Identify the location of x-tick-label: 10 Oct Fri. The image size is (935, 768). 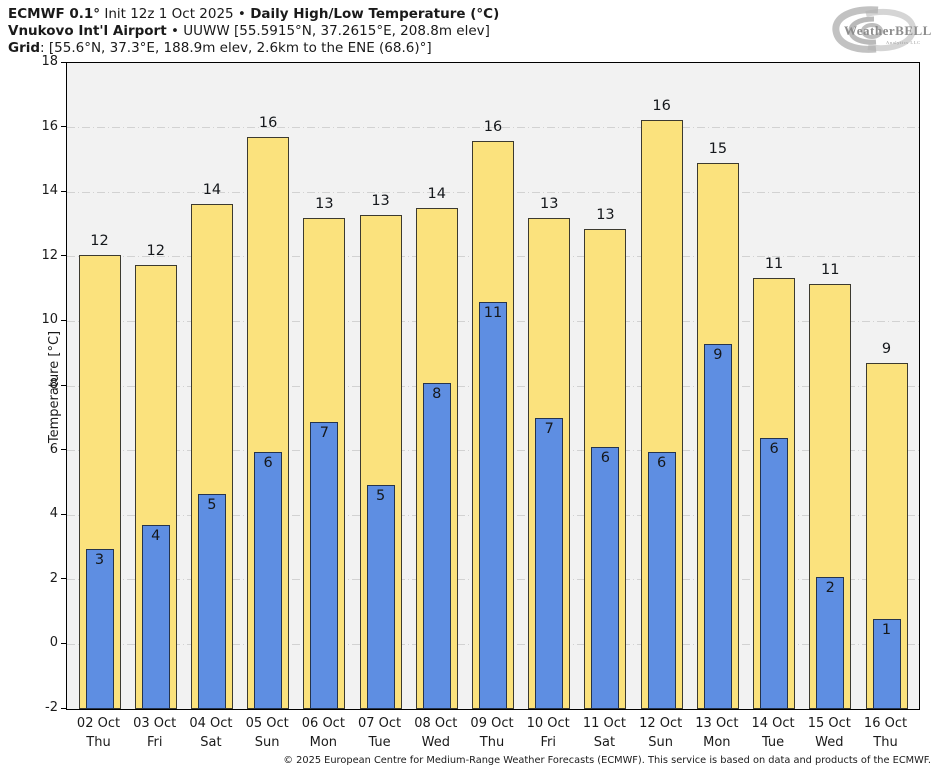
(548, 733).